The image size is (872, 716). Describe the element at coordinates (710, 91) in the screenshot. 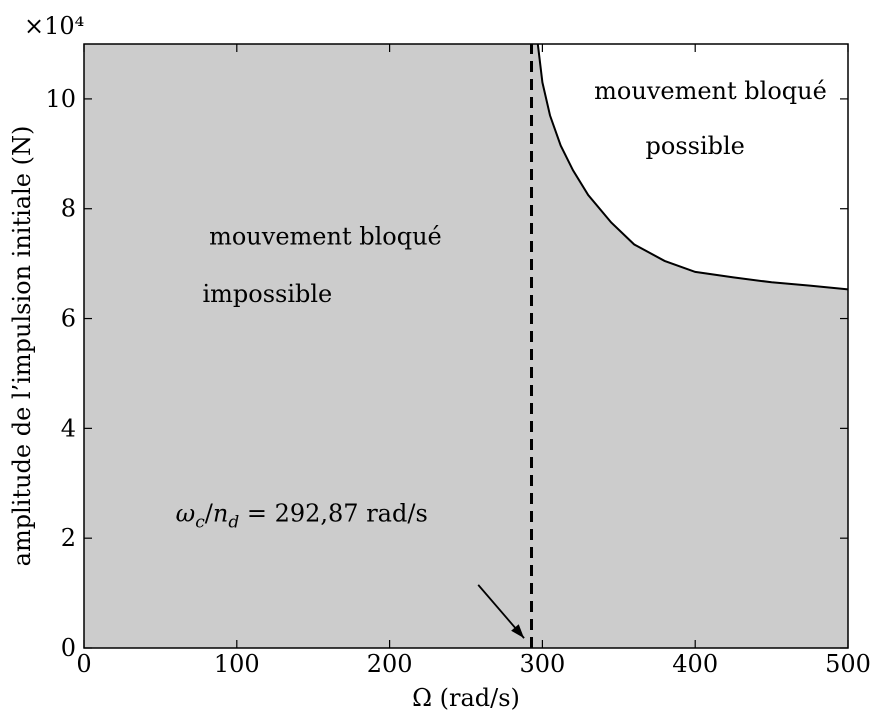

I see `region-possible-line1: mouvement bloqué` at that location.